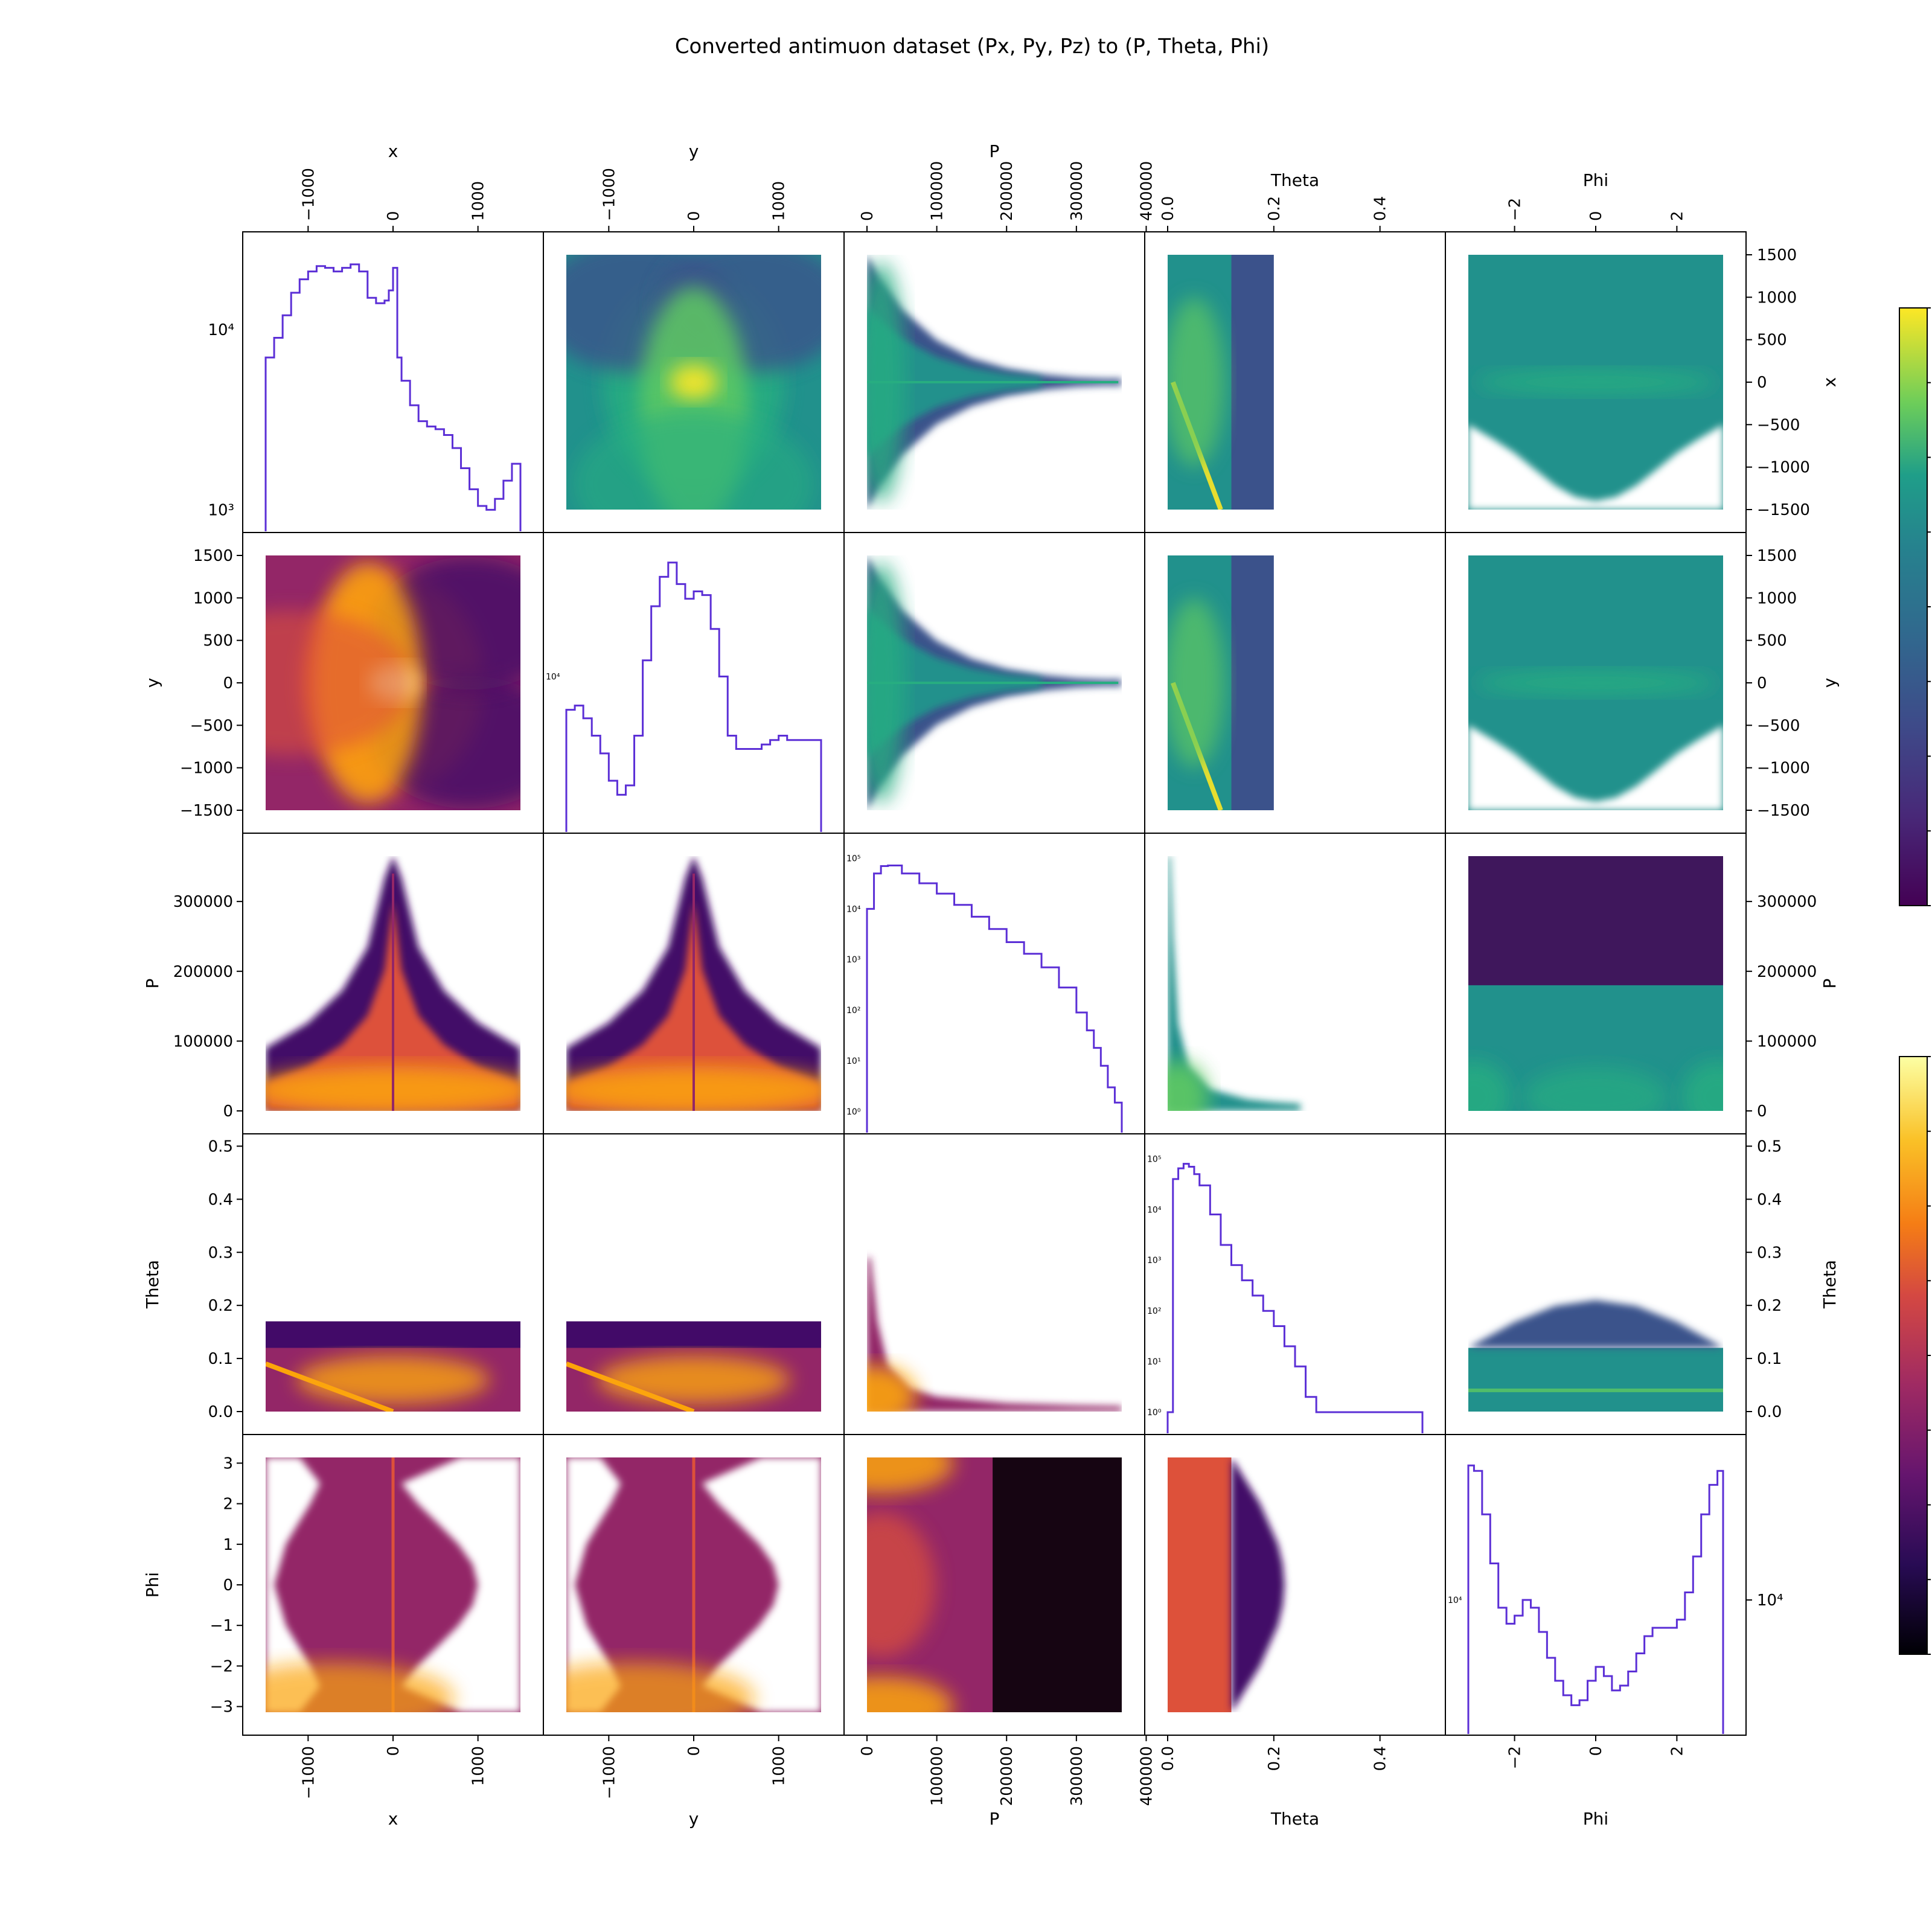  What do you see at coordinates (221, 1359) in the screenshot?
I see `tick-label-left-Theta: 0.1` at bounding box center [221, 1359].